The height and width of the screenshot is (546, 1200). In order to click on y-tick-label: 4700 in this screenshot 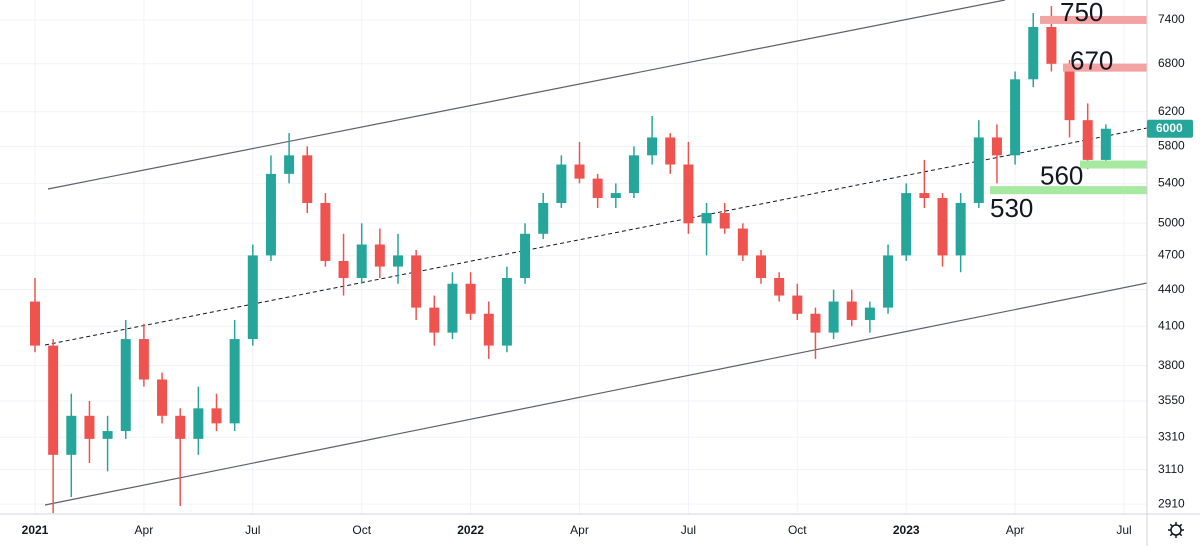, I will do `click(1171, 255)`.